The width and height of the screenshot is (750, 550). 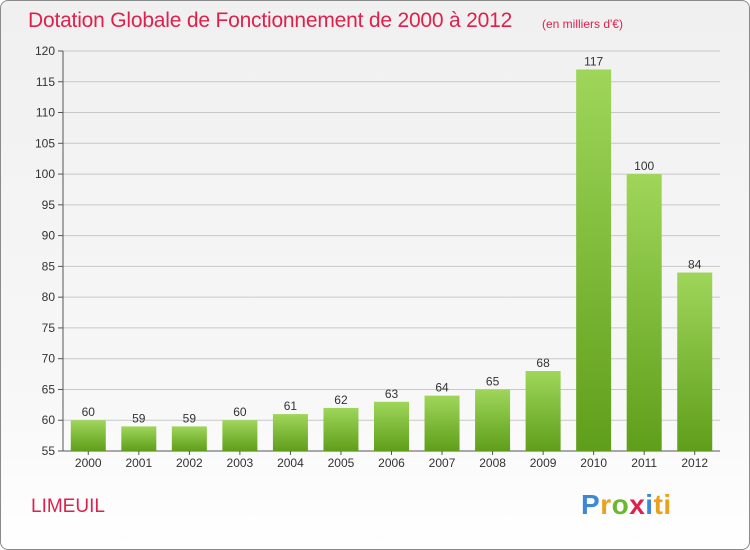 What do you see at coordinates (341, 400) in the screenshot?
I see `data-label: 62` at bounding box center [341, 400].